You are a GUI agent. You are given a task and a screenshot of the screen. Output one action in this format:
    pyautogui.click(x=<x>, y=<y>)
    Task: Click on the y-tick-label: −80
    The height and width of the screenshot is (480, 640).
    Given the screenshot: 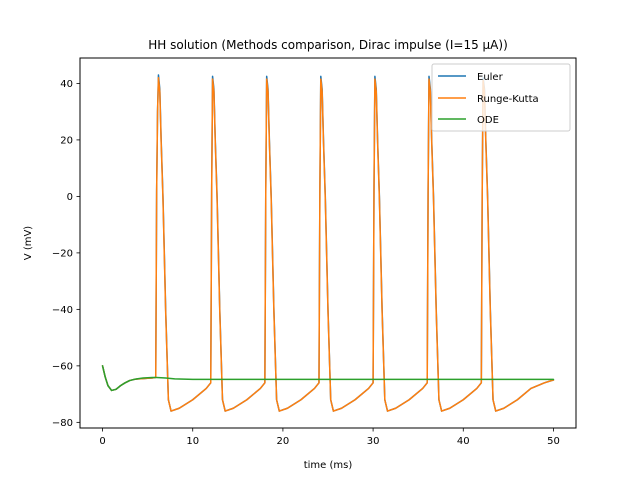 What is the action you would take?
    pyautogui.click(x=62, y=423)
    